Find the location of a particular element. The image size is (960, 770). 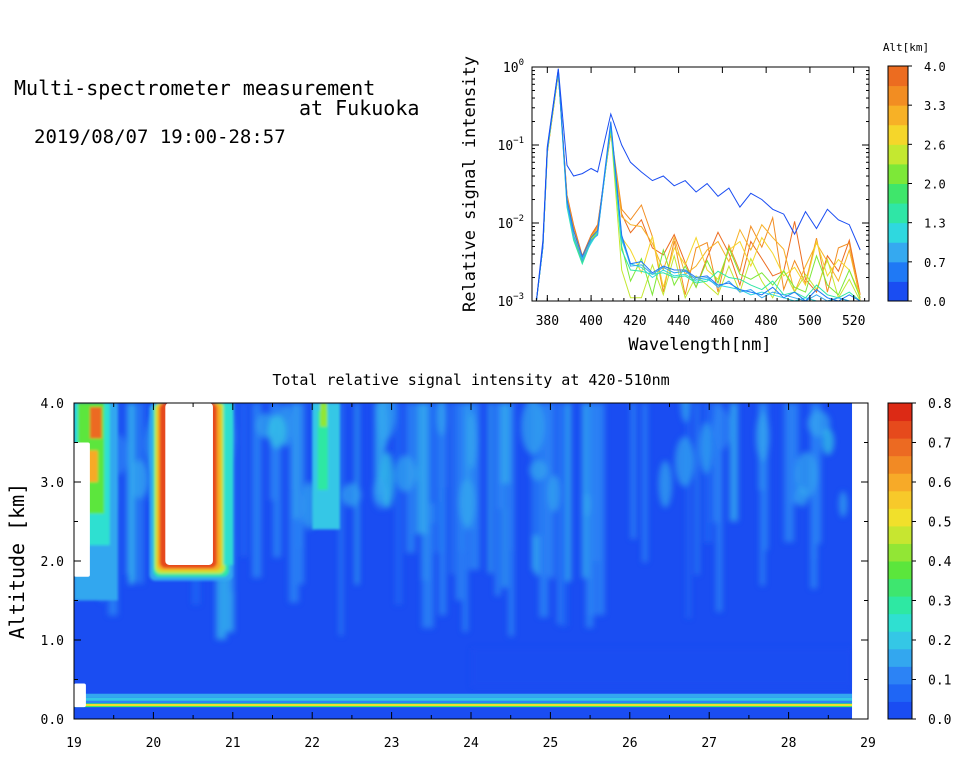

heatmap-x-tick-label: 26 is located at coordinates (630, 743).